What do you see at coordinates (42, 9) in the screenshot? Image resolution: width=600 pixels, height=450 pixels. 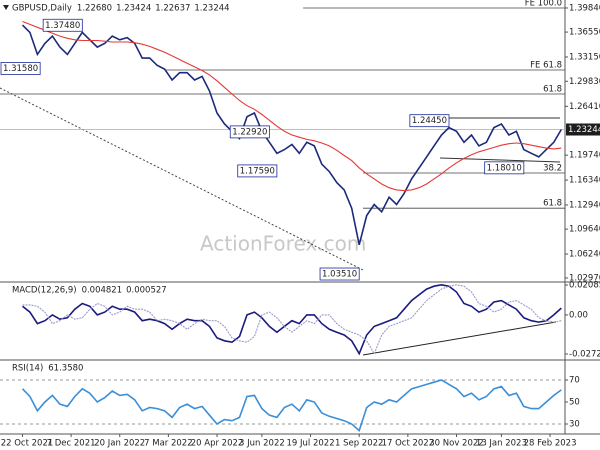 I see `panel-title: GBPUSD,Daily` at bounding box center [42, 9].